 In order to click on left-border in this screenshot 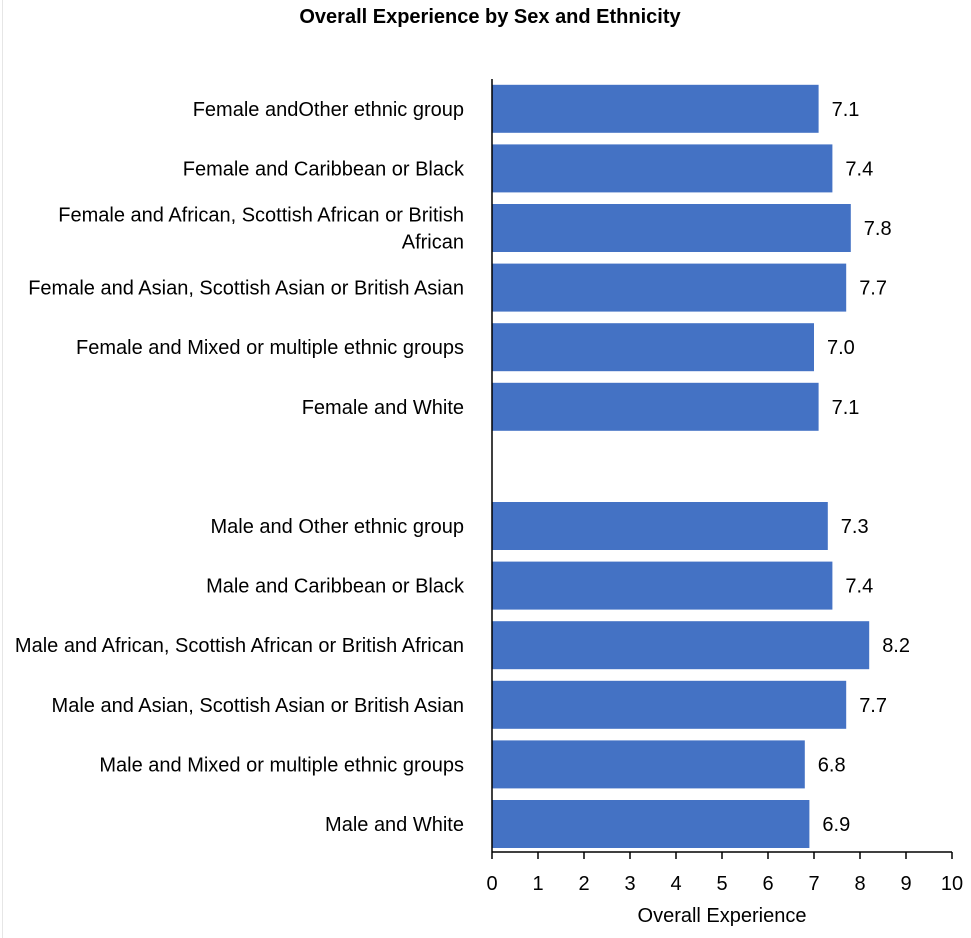, I will do `click(2, 469)`.